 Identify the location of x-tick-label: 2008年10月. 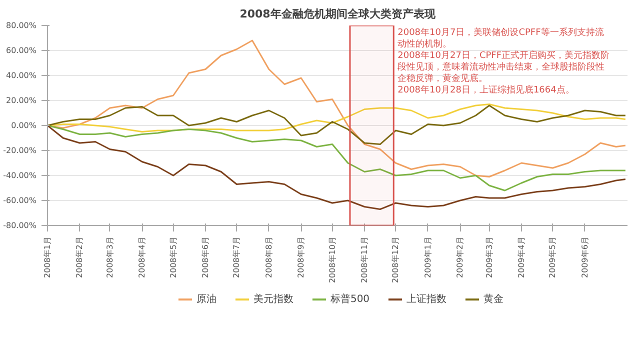
(332, 260).